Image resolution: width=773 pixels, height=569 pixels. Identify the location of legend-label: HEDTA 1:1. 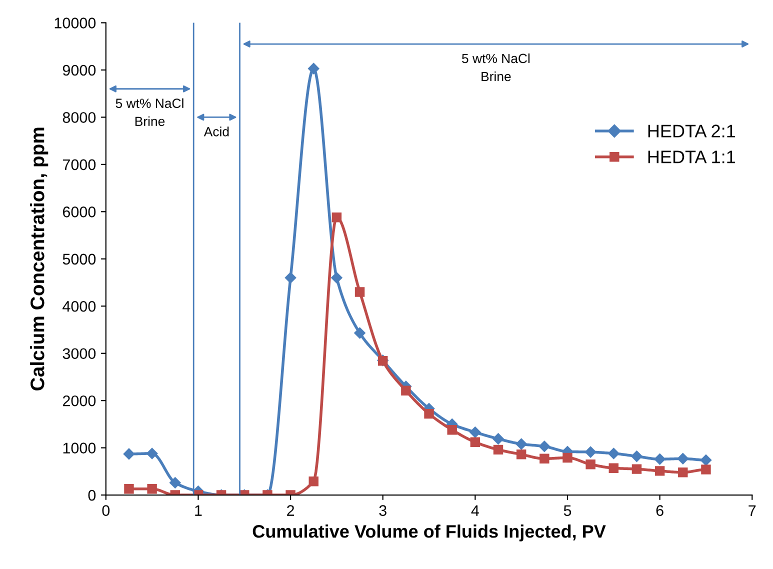
(691, 157).